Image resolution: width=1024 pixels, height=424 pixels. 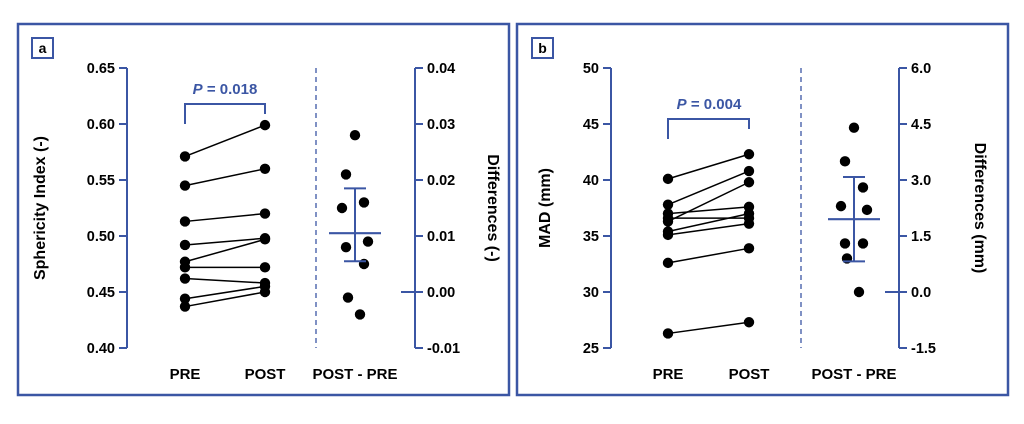 What do you see at coordinates (921, 237) in the screenshot?
I see `panel-b-y2-tick-label: 1.5` at bounding box center [921, 237].